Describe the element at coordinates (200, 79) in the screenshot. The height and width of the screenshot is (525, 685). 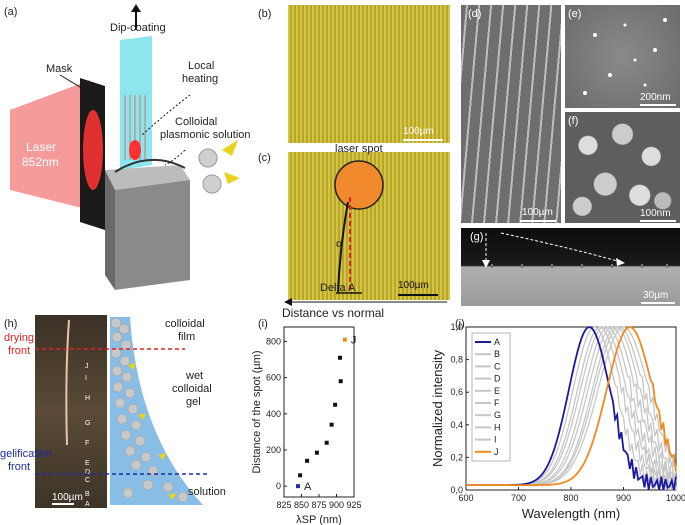
I see `local-heating-label-2: heating` at that location.